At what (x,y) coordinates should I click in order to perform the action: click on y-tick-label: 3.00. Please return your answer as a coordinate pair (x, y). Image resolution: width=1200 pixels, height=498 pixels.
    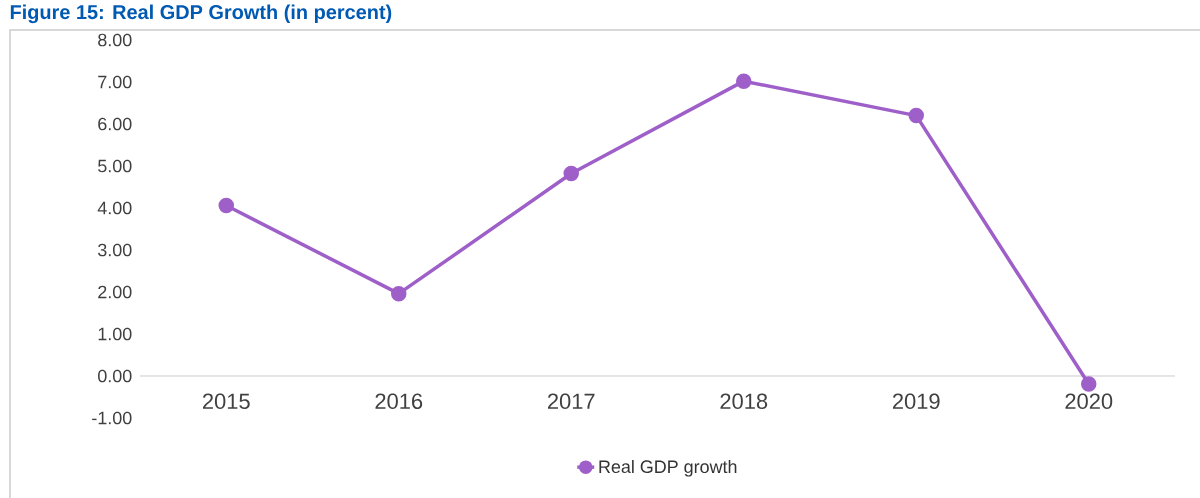
    Looking at the image, I should click on (115, 250).